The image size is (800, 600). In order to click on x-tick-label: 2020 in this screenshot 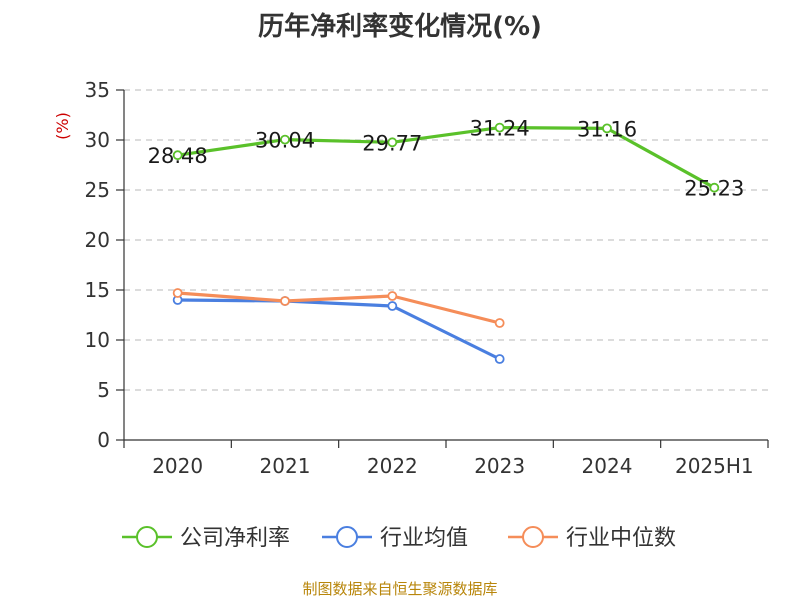, I will do `click(177, 466)`.